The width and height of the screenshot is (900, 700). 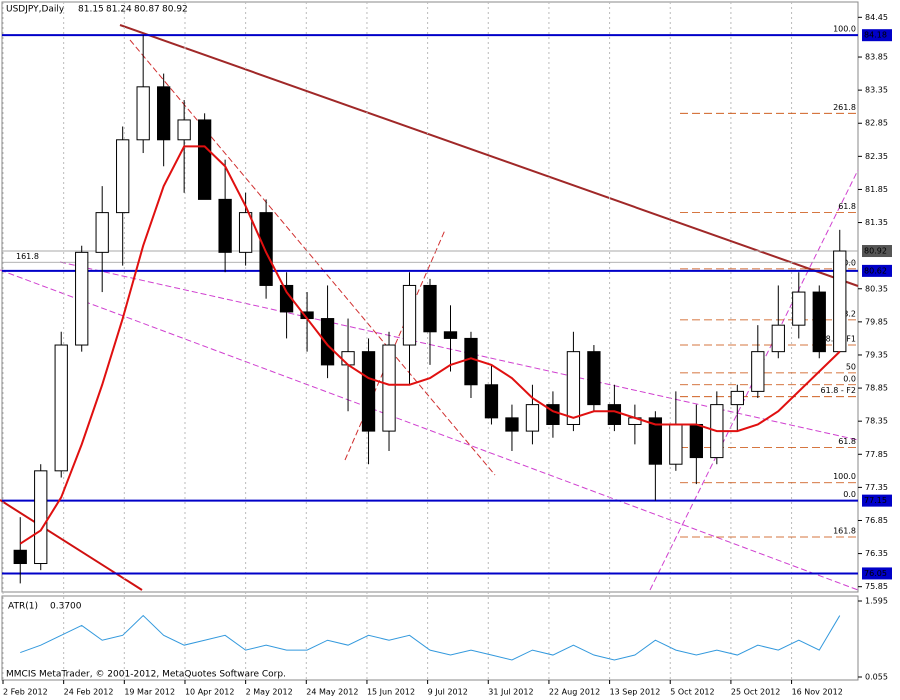 I want to click on x-tick-label: 5 Oct 2012, so click(x=692, y=692).